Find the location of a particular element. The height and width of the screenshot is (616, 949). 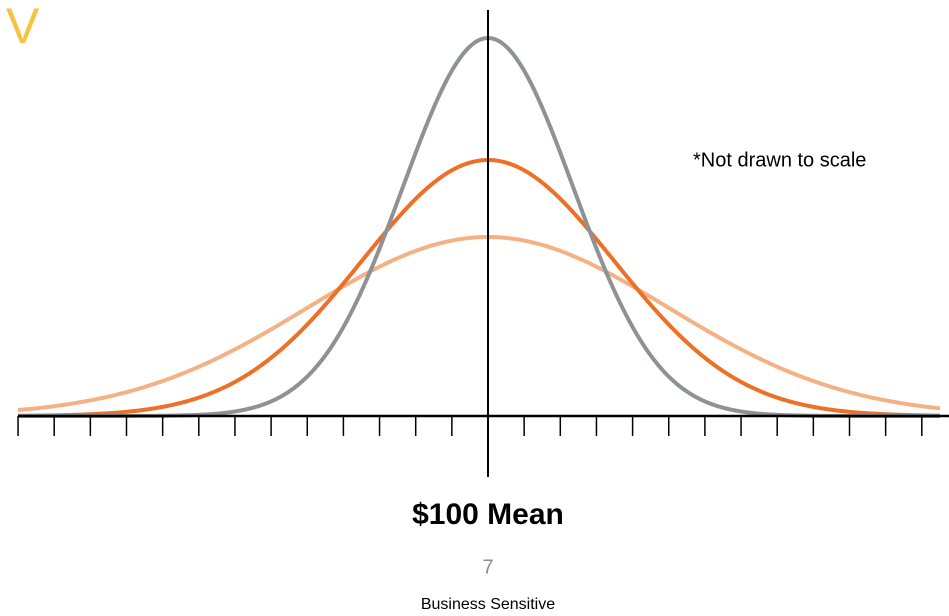

axis-label: $100 Mean is located at coordinates (488, 514).